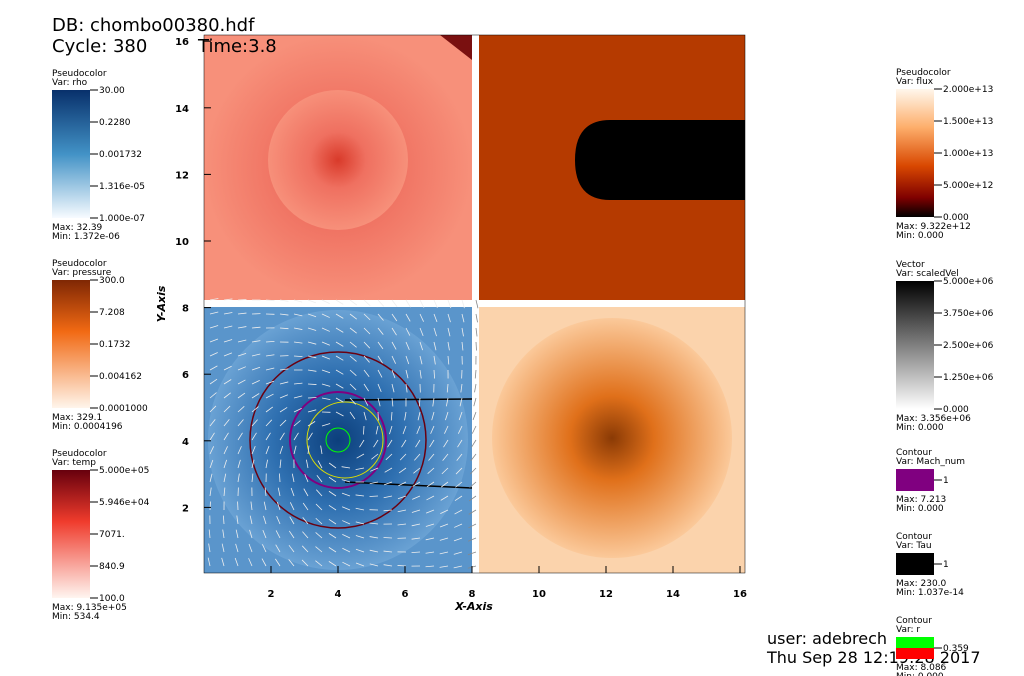 This screenshot has height=676, width=1024. What do you see at coordinates (933, 419) in the screenshot?
I see `legend-max: Max: 3.356e+06` at bounding box center [933, 419].